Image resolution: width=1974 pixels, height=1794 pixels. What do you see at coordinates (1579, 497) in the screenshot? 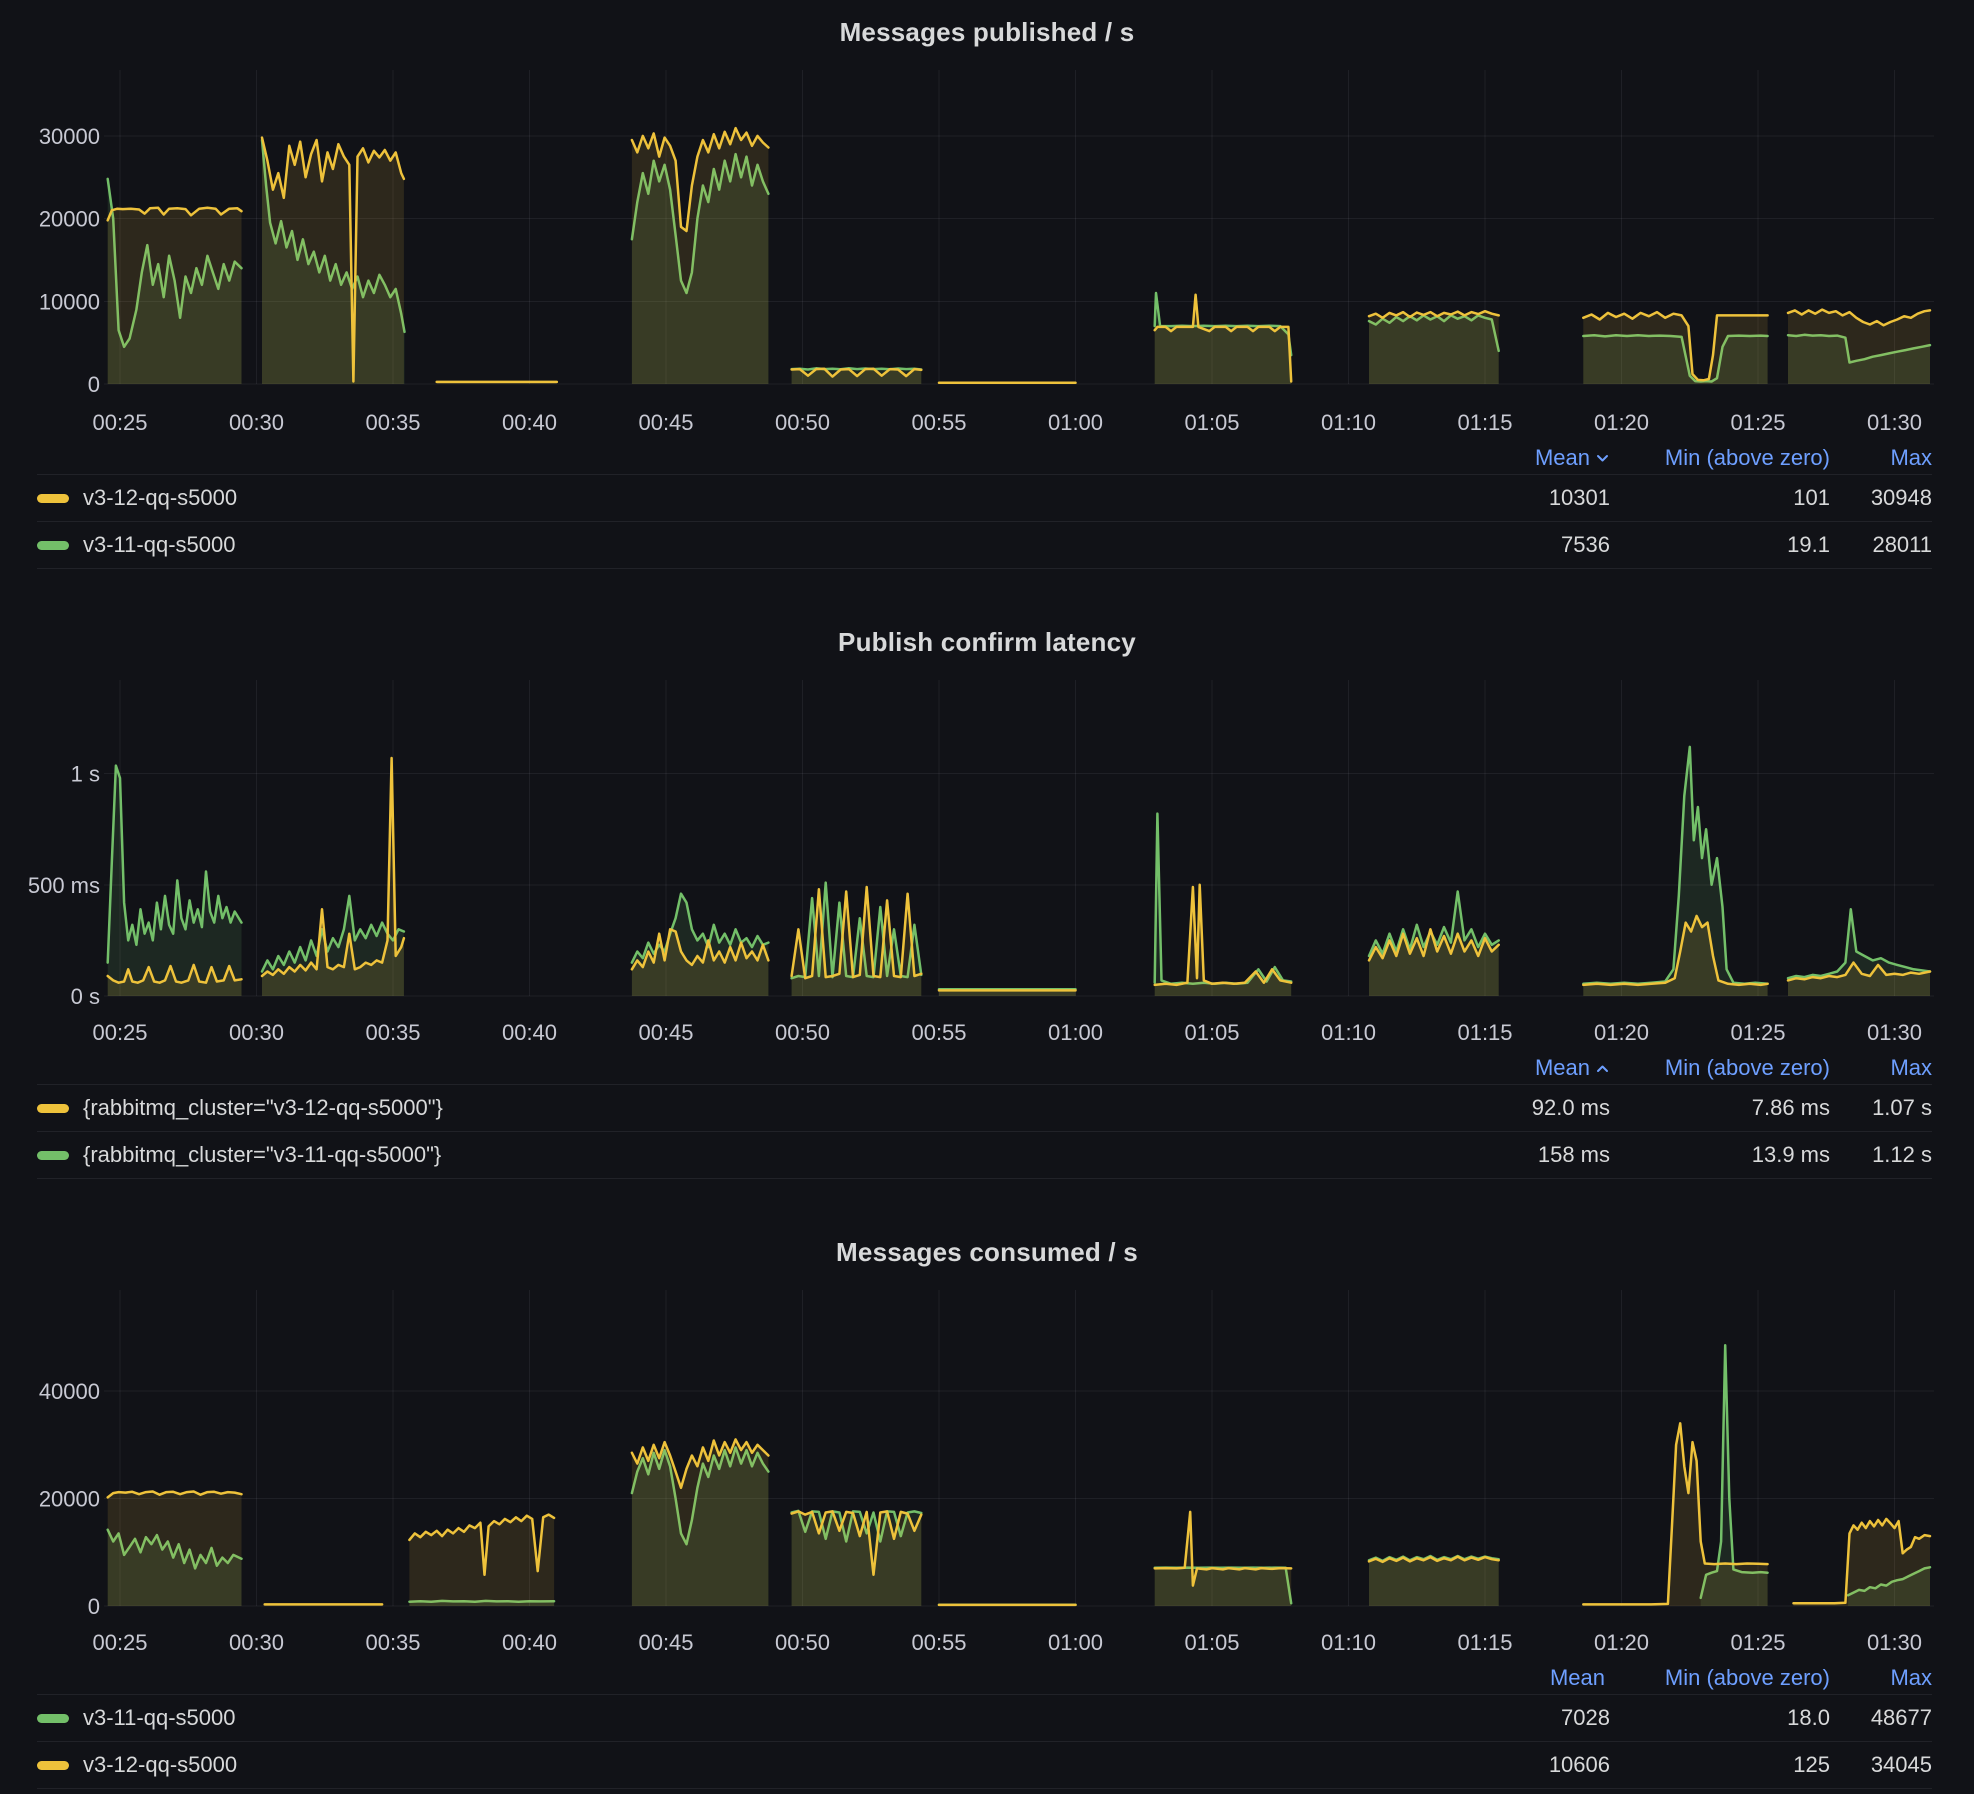
I see `stat-mean: 10301` at bounding box center [1579, 497].